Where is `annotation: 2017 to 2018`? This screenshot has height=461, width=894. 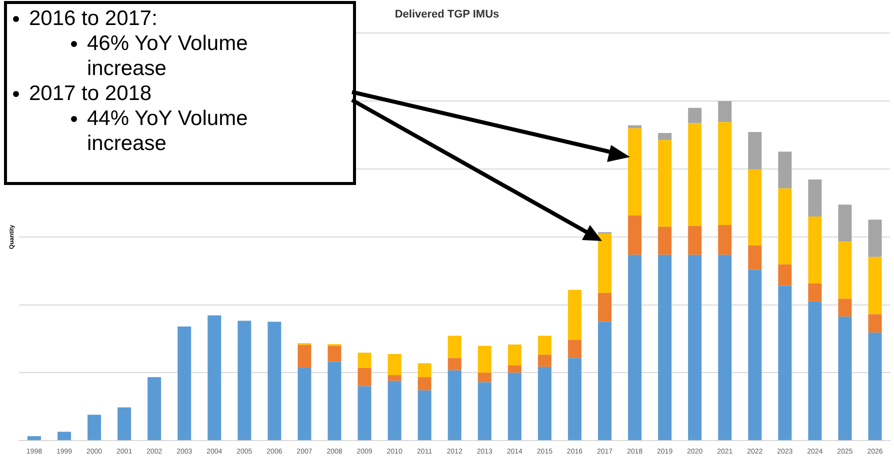 annotation: 2017 to 2018 is located at coordinates (91, 93).